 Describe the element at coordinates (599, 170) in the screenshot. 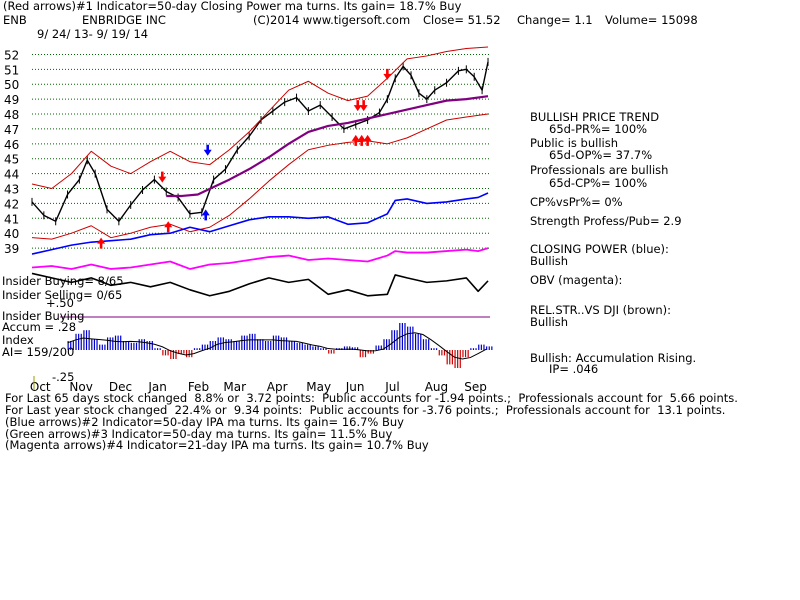

I see `prof-status: Professionals are bullish` at that location.